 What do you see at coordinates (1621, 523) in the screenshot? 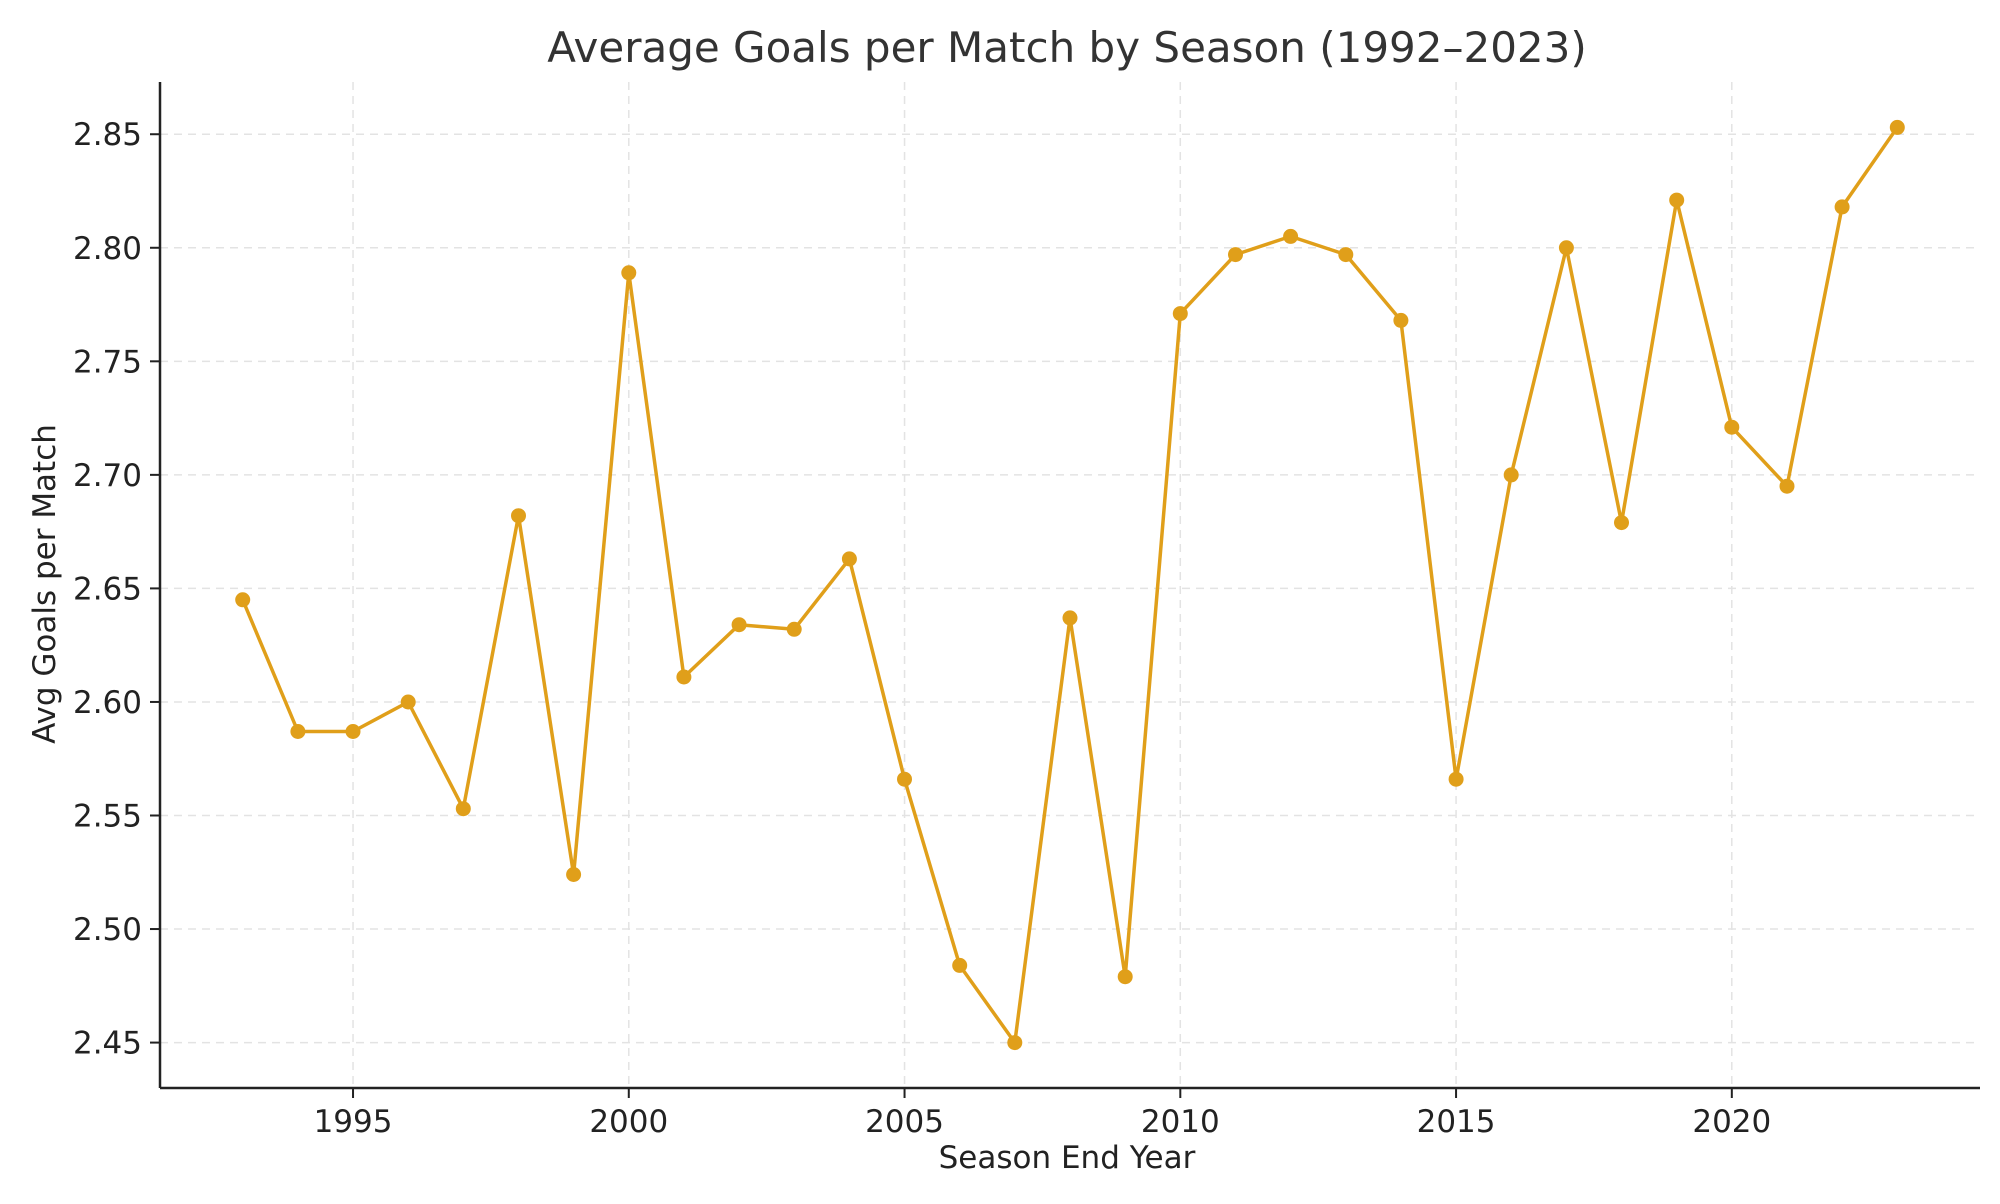
I see `data-point-2018` at bounding box center [1621, 523].